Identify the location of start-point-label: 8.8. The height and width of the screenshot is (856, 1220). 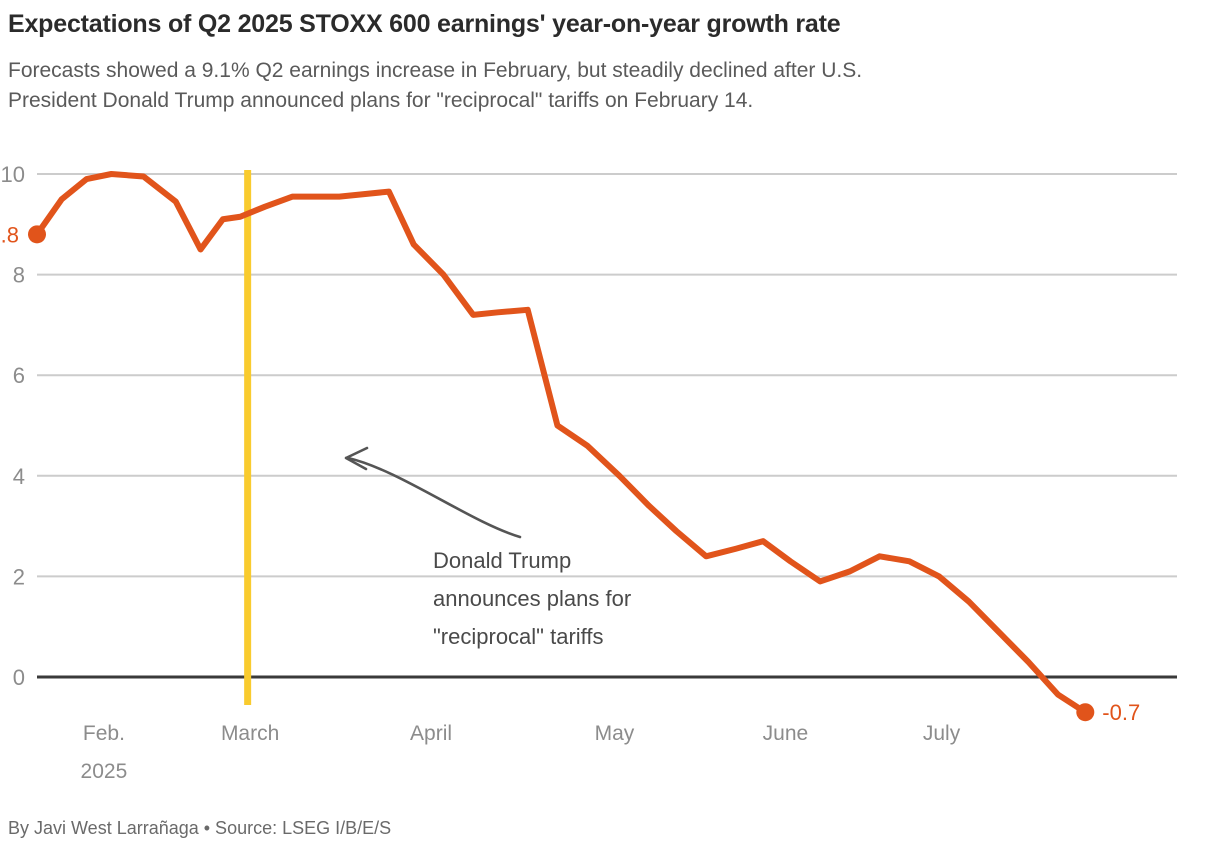
(9, 234).